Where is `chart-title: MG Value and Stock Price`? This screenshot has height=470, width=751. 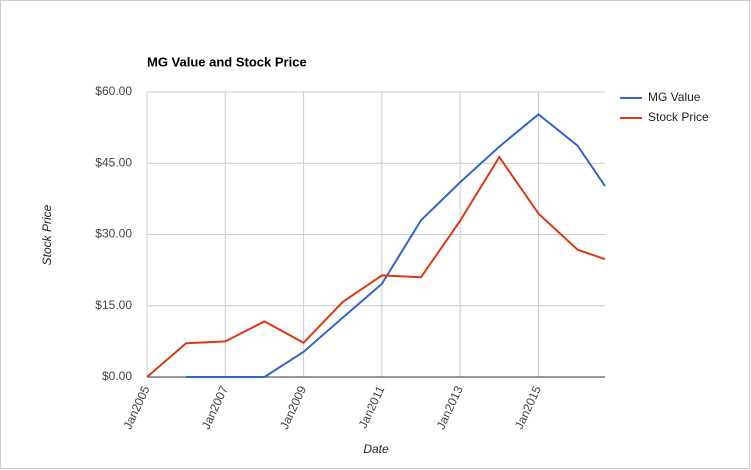 chart-title: MG Value and Stock Price is located at coordinates (227, 61).